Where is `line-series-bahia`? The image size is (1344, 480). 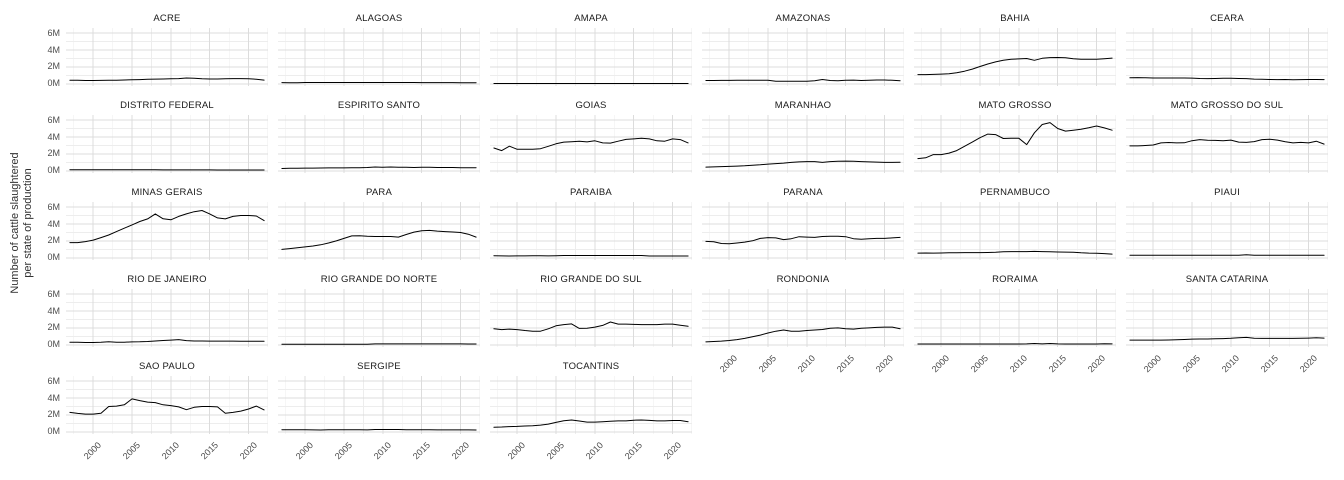
line-series-bahia is located at coordinates (1015, 66).